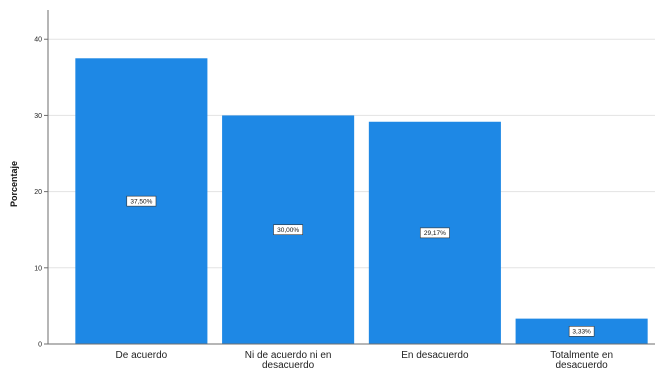 This screenshot has height=374, width=667. I want to click on y-tick-label: 40, so click(38, 40).